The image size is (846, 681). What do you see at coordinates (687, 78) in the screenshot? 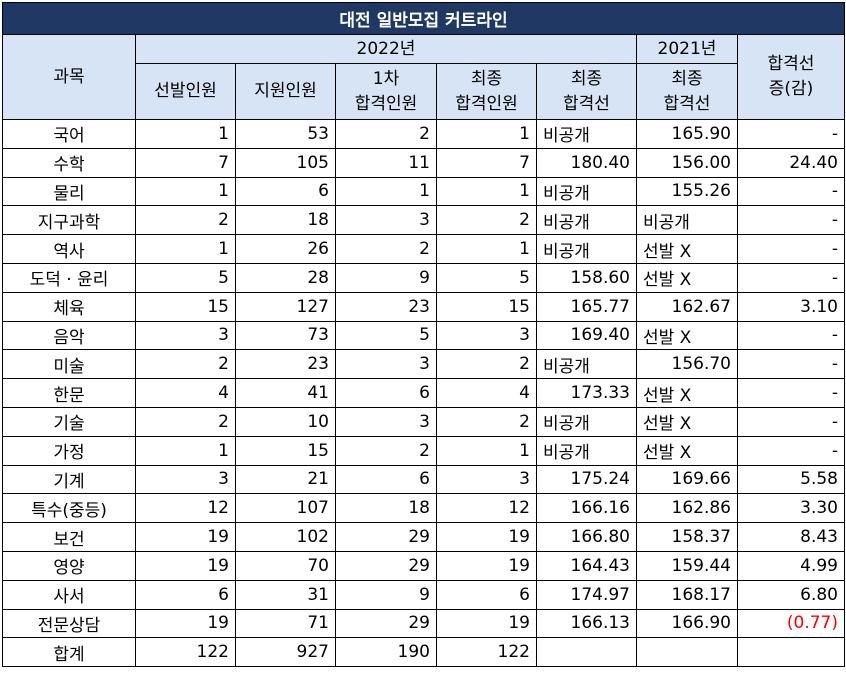
I see `header-cut-2021-line1: 최종` at bounding box center [687, 78].